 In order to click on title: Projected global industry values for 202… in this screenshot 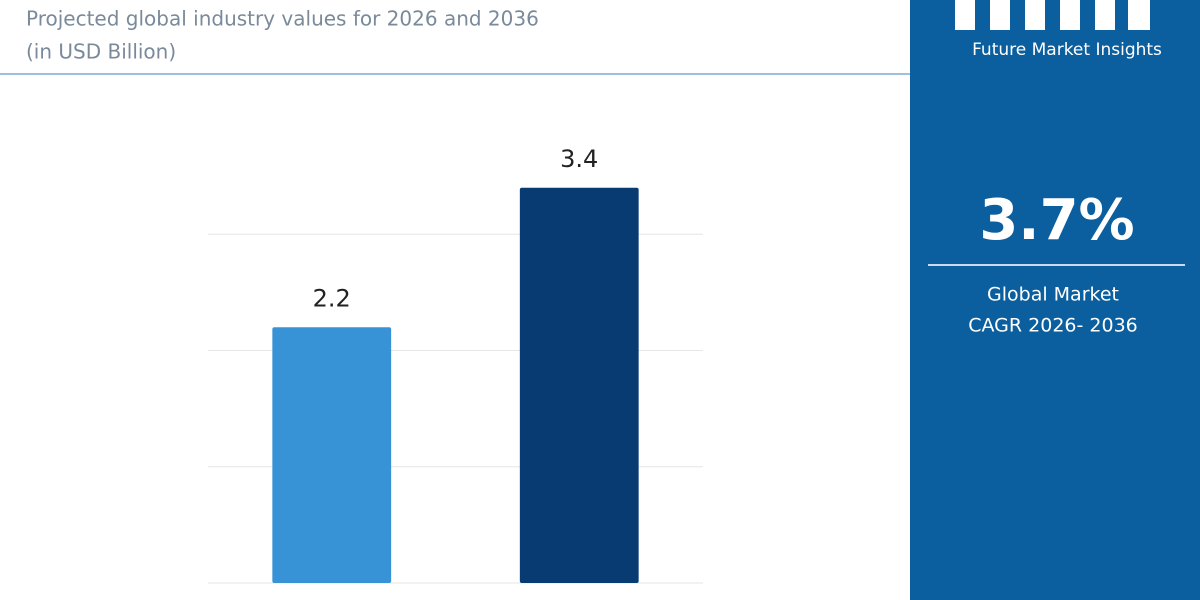, I will do `click(282, 19)`.